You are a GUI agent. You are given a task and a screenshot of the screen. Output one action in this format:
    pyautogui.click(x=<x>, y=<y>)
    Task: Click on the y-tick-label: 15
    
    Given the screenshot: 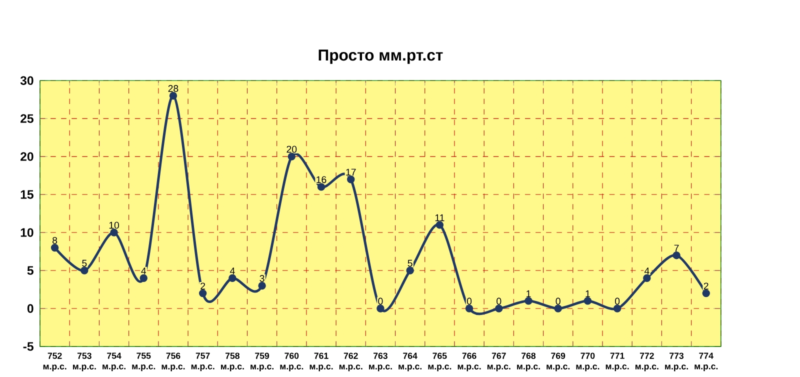 What is the action you would take?
    pyautogui.click(x=27, y=194)
    